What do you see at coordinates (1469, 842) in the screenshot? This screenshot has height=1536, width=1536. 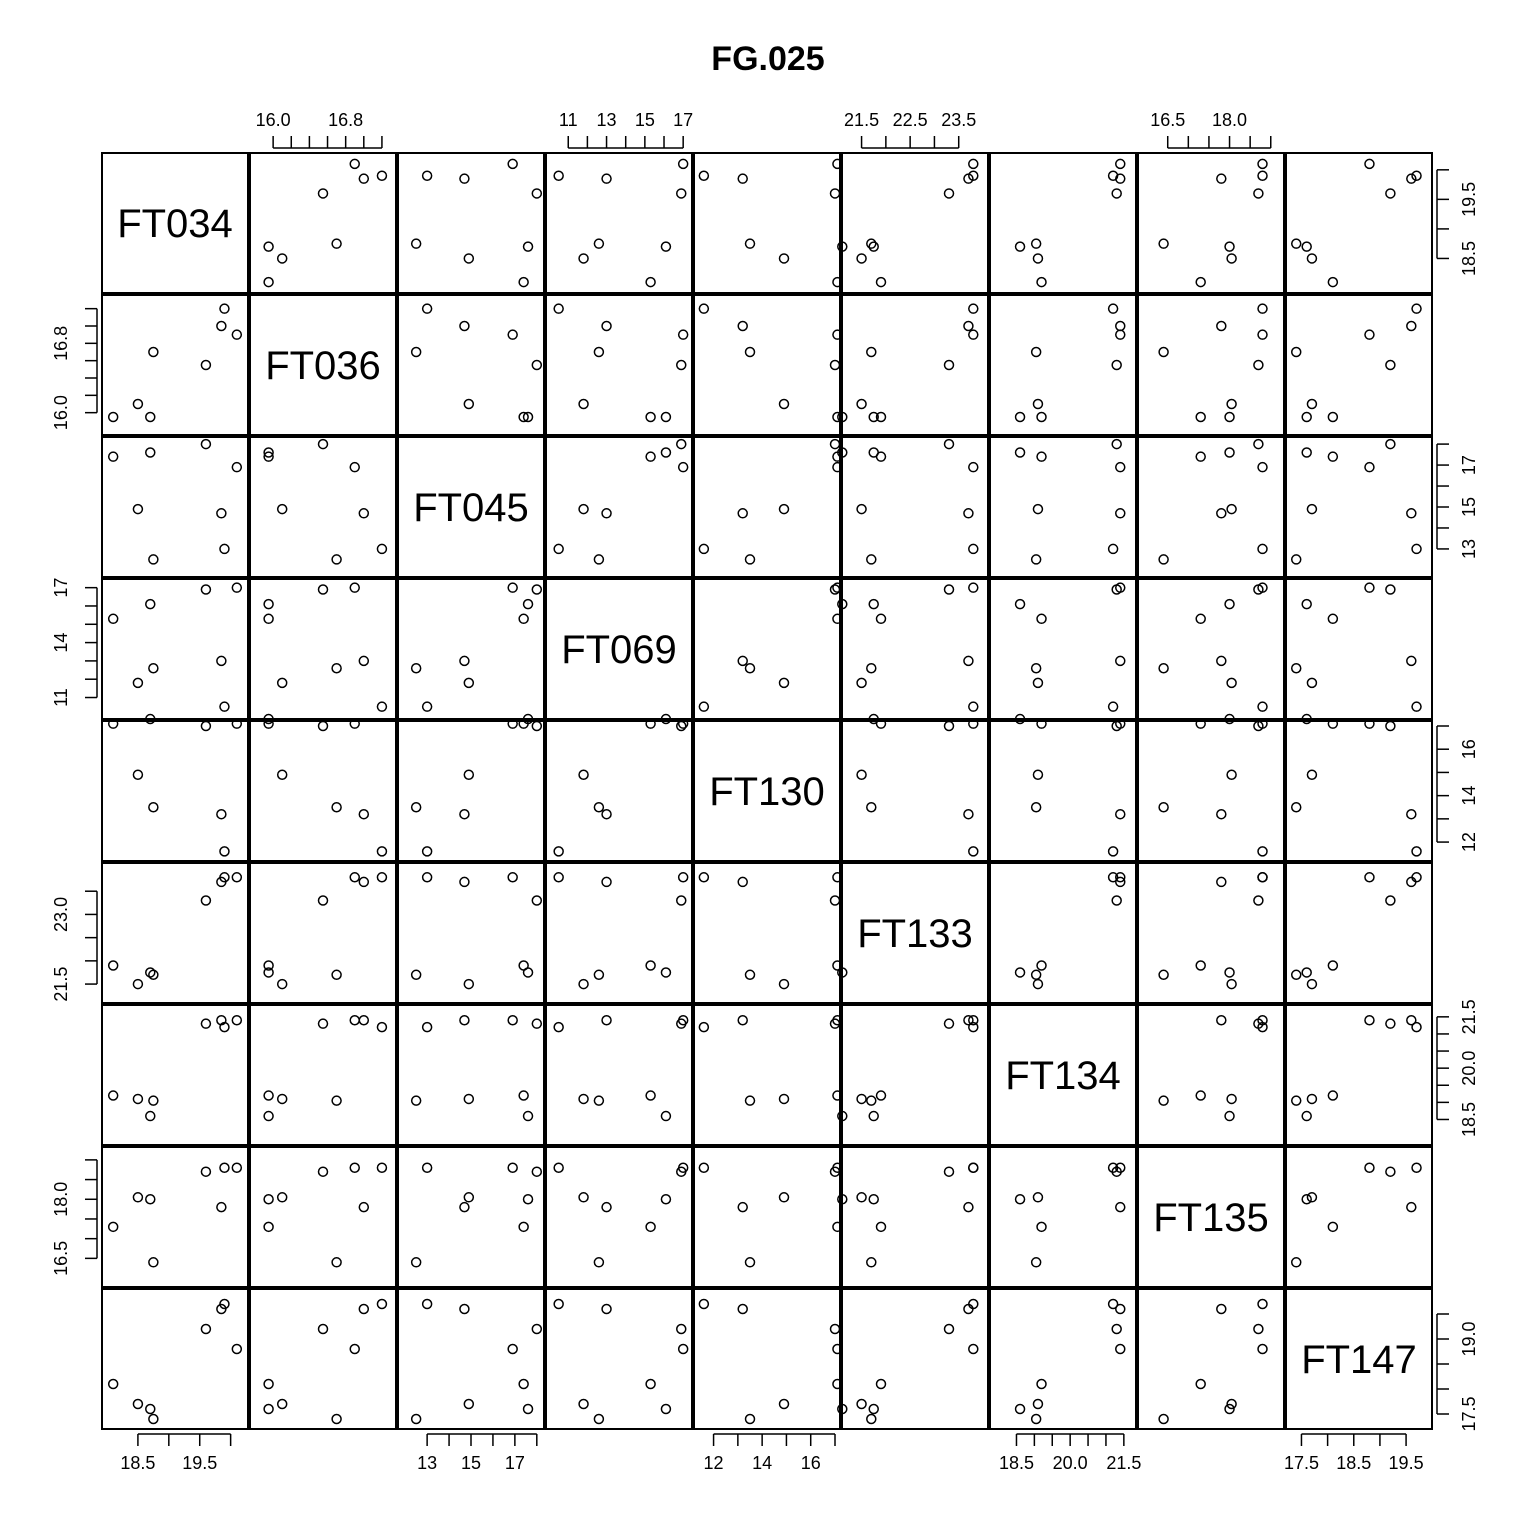 I see `tick-label: 12` at bounding box center [1469, 842].